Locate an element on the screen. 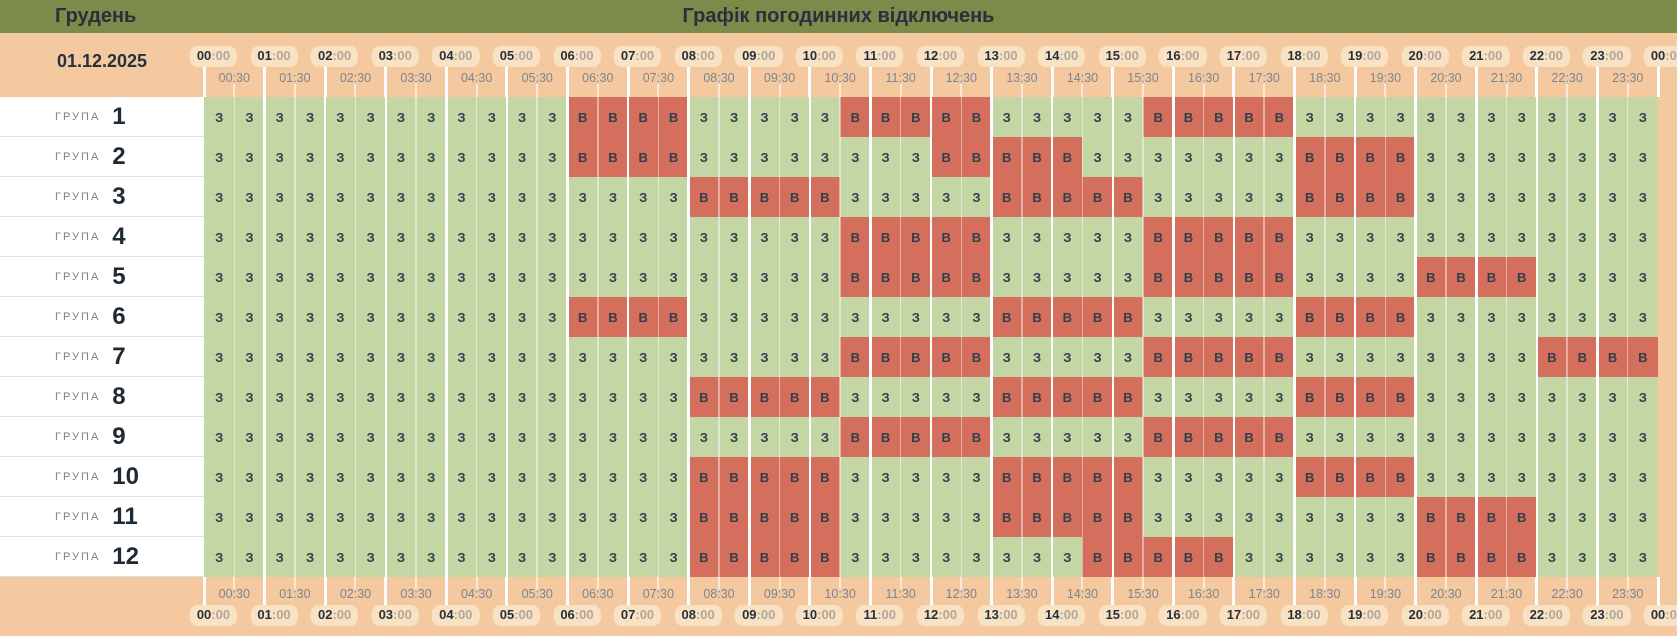 The image size is (1677, 636). half-hour-label: 16:30 is located at coordinates (1203, 78).